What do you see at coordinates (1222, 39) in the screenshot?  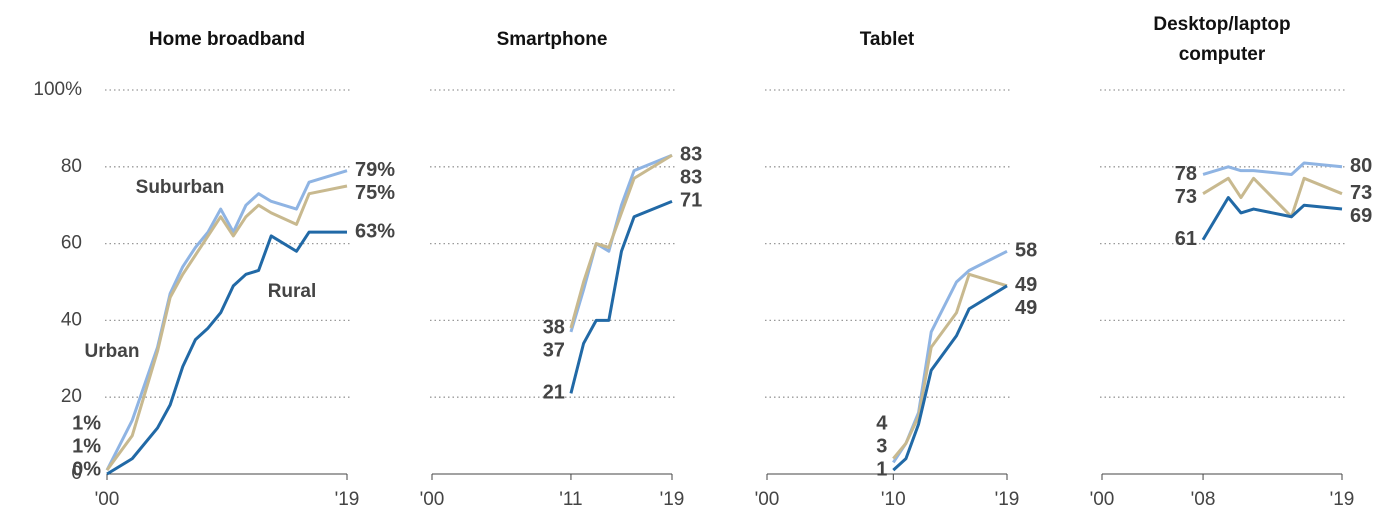 I see `panel-title: Desktop/laptop computer` at bounding box center [1222, 39].